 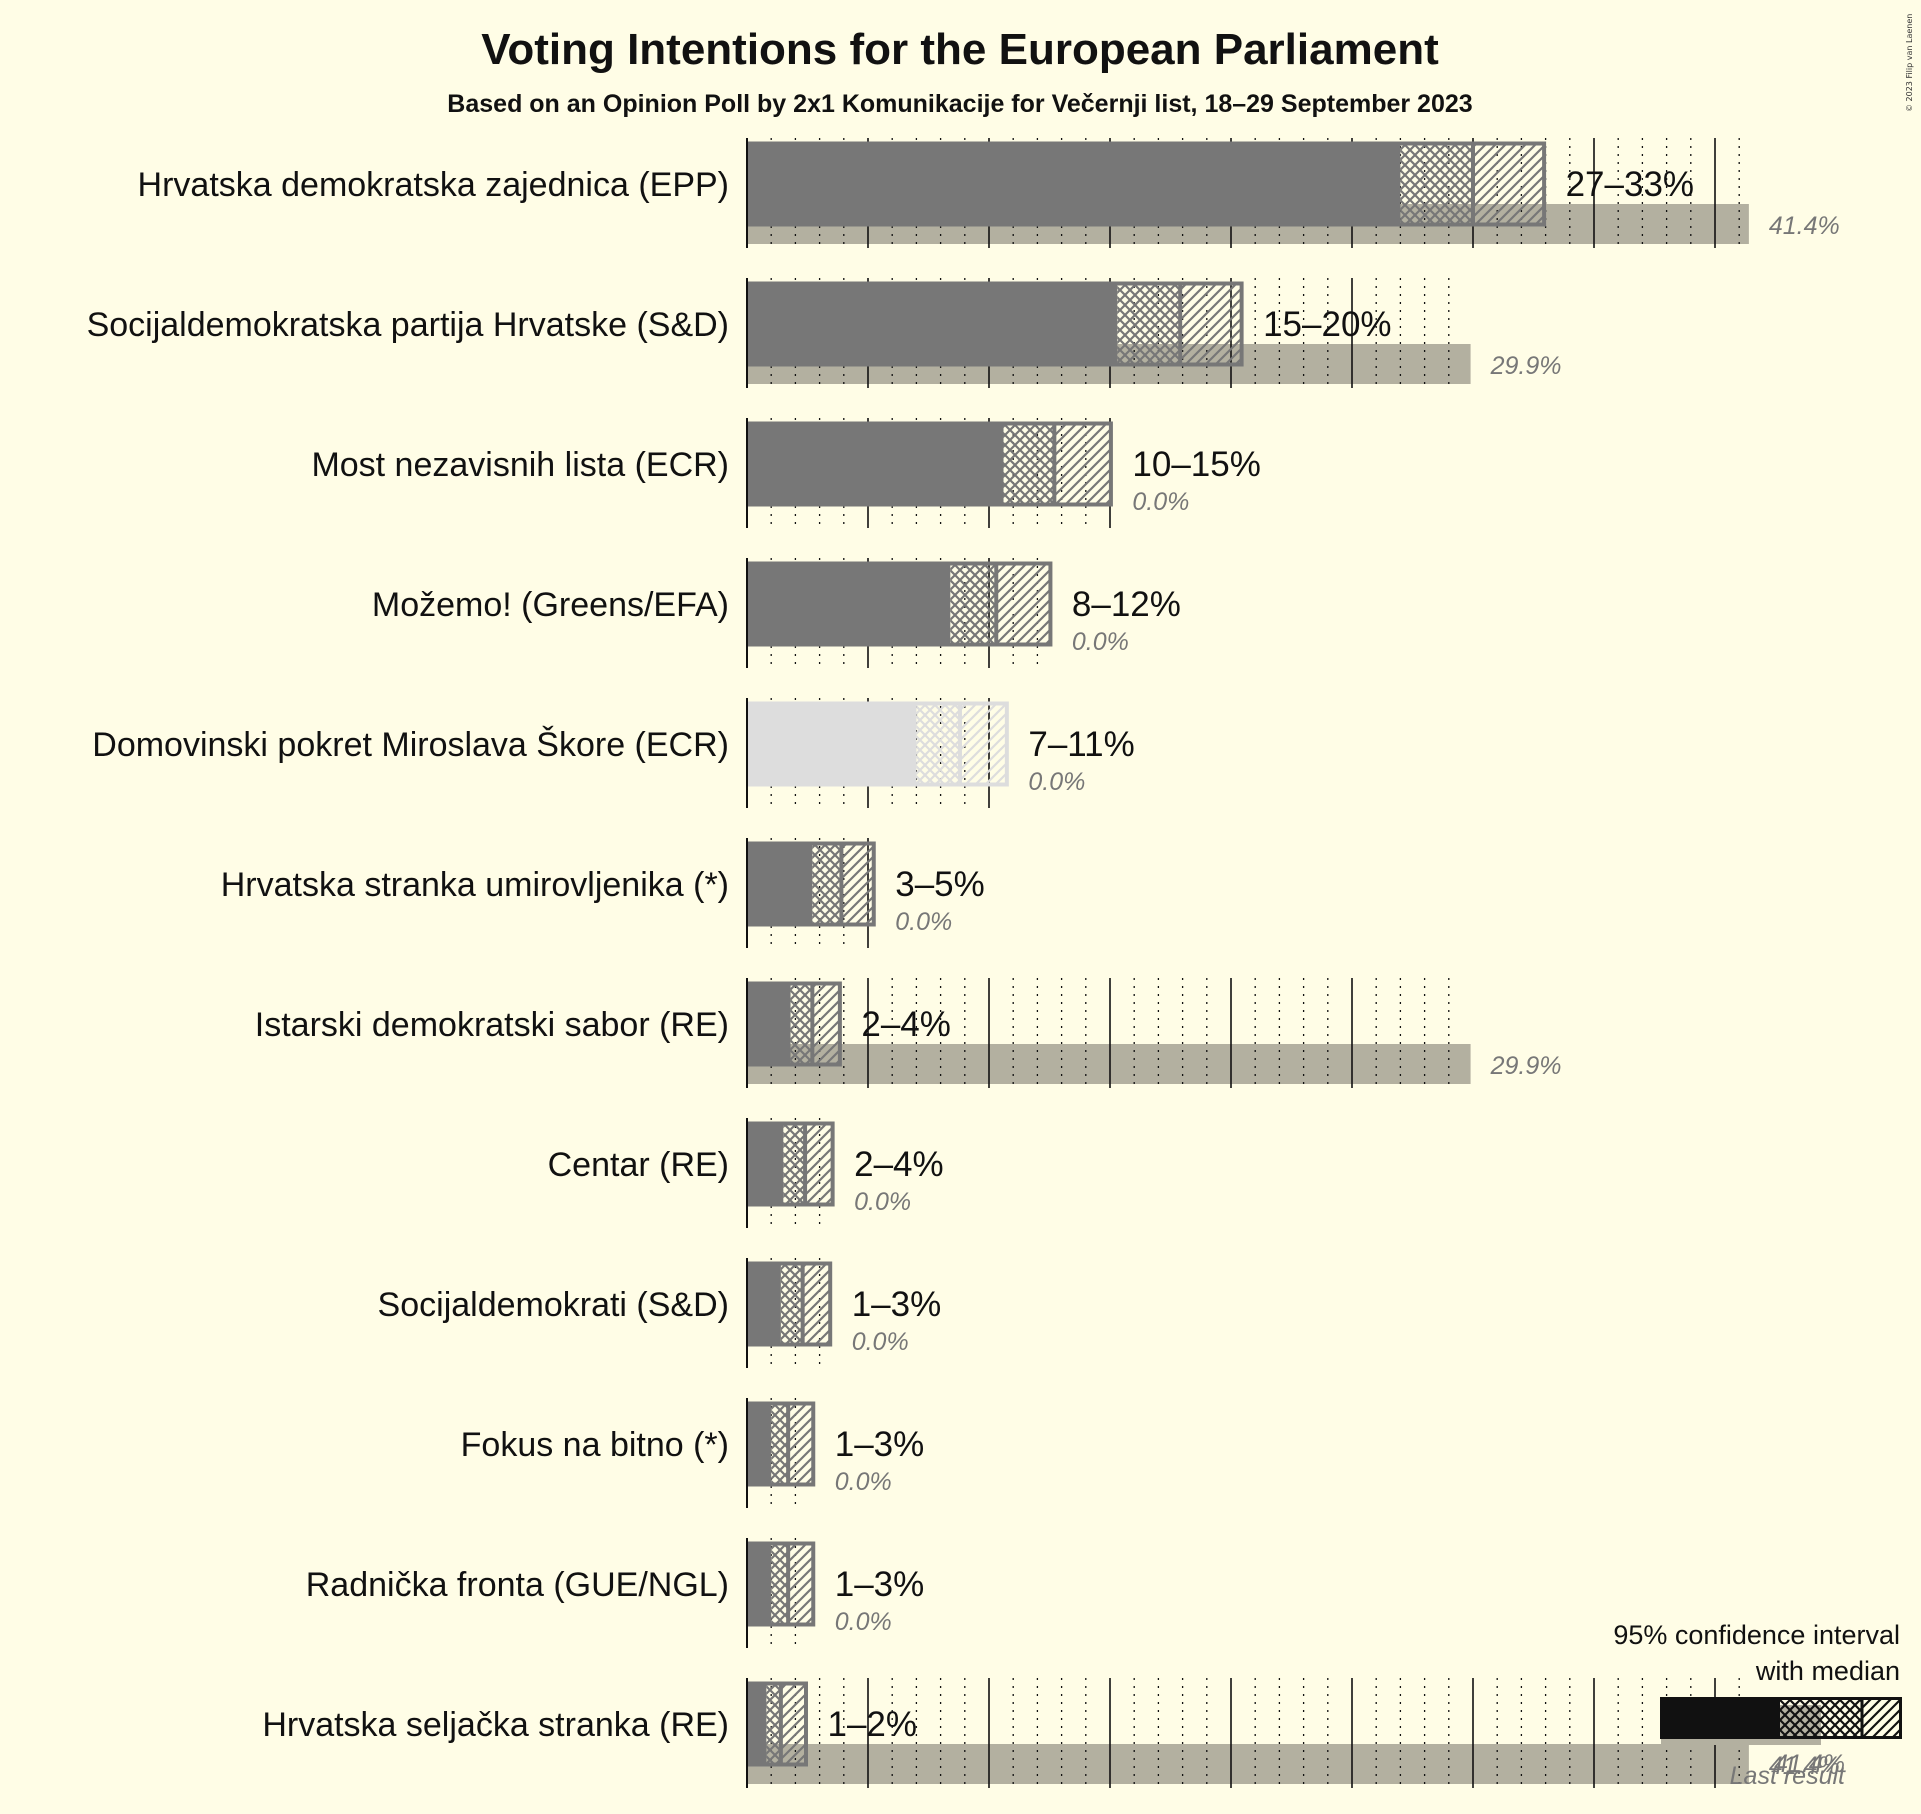 What do you see at coordinates (1909, 63) in the screenshot?
I see `copyright-notice: © 2023 Filip van Laenen` at bounding box center [1909, 63].